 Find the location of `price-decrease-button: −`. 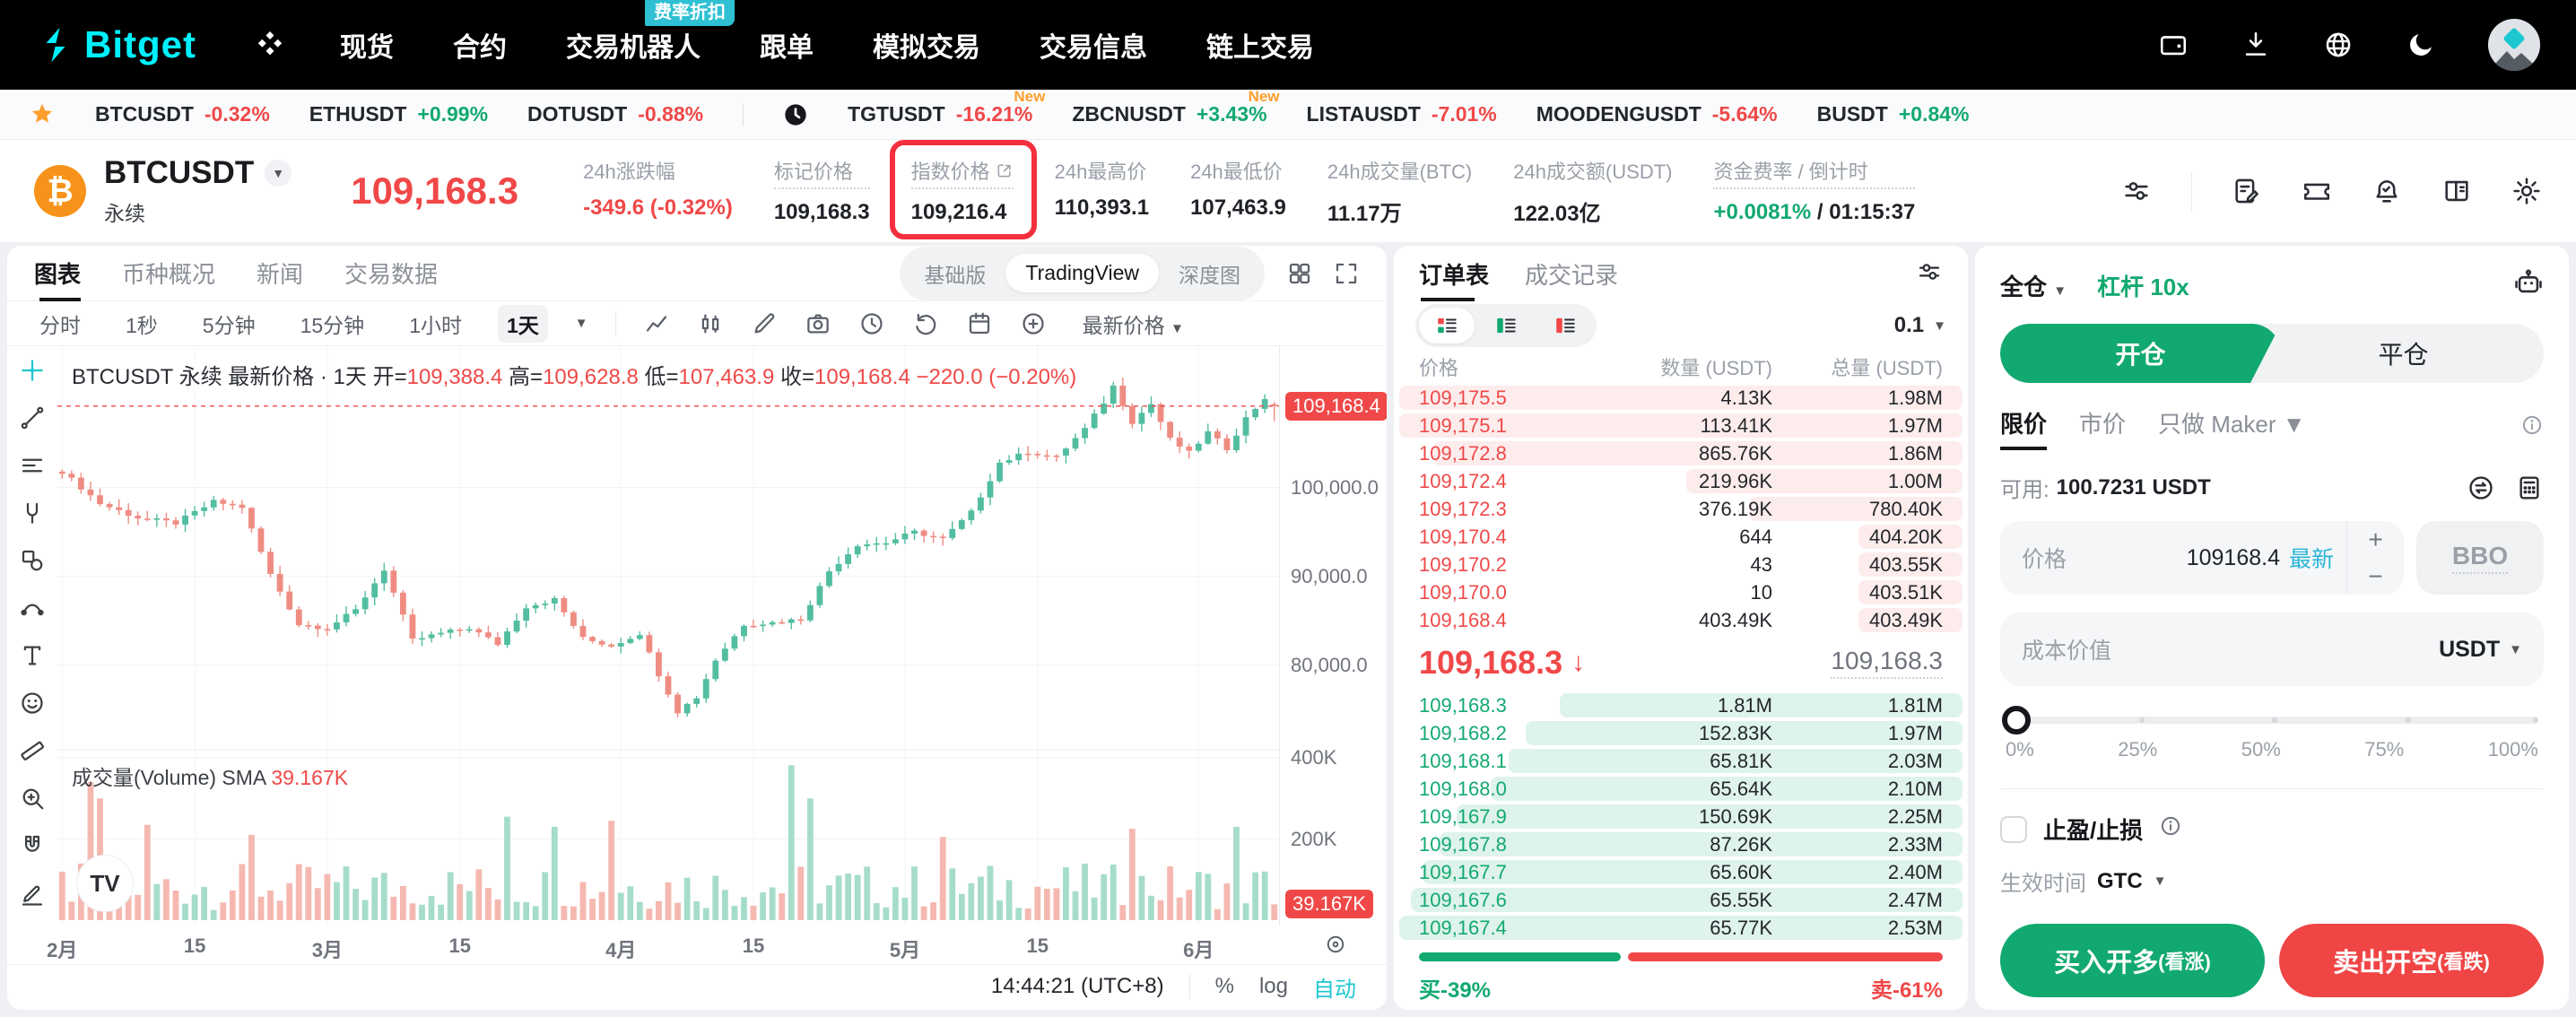

price-decrease-button: − is located at coordinates (2375, 575).